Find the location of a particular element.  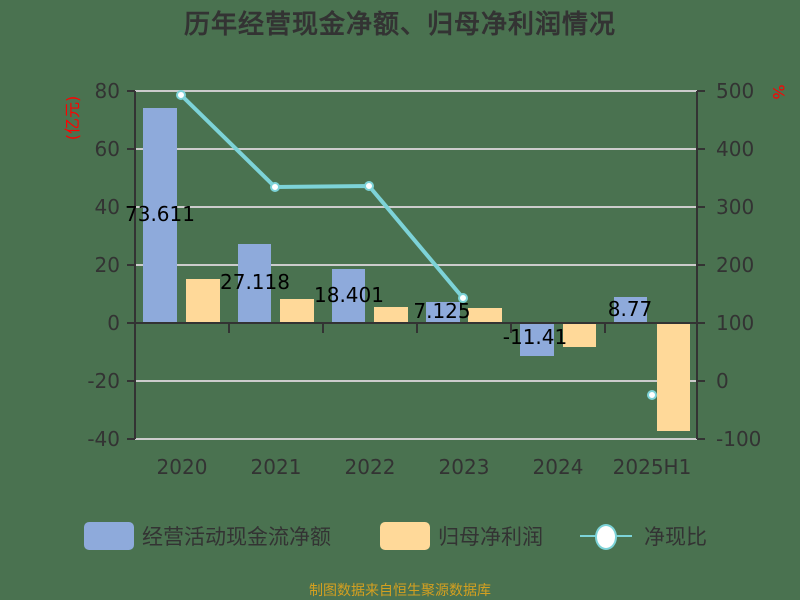

svg-text: 2022 is located at coordinates (370, 467).